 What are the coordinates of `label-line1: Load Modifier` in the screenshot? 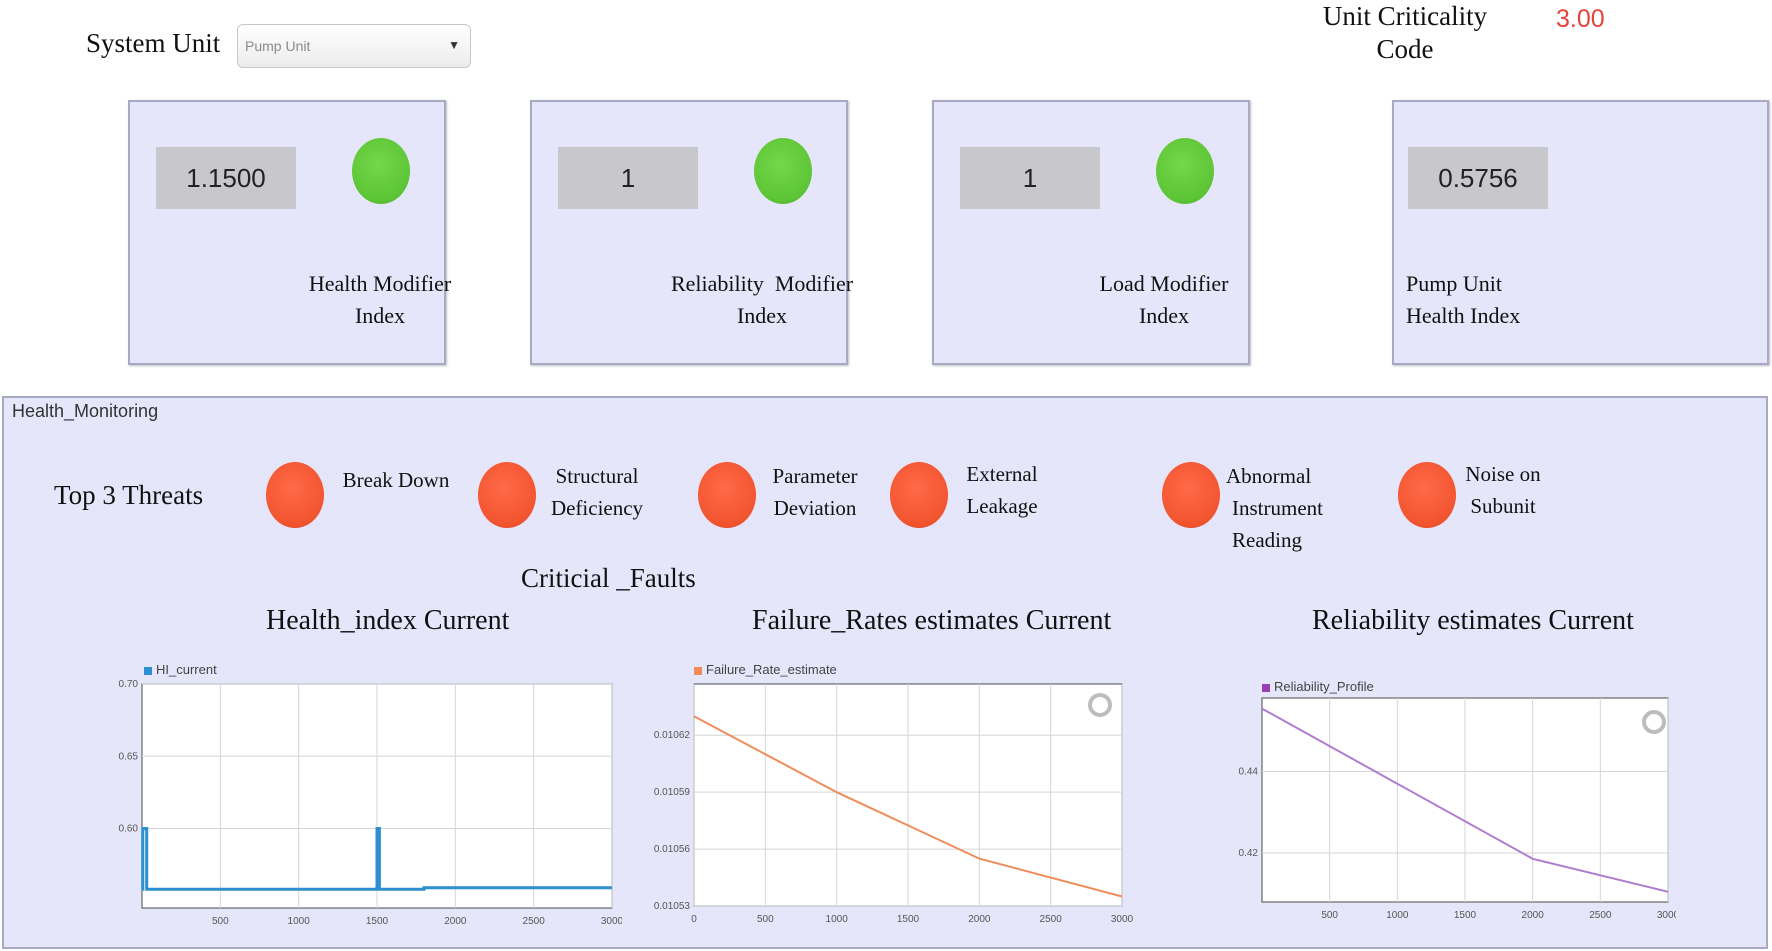 It's located at (1164, 283).